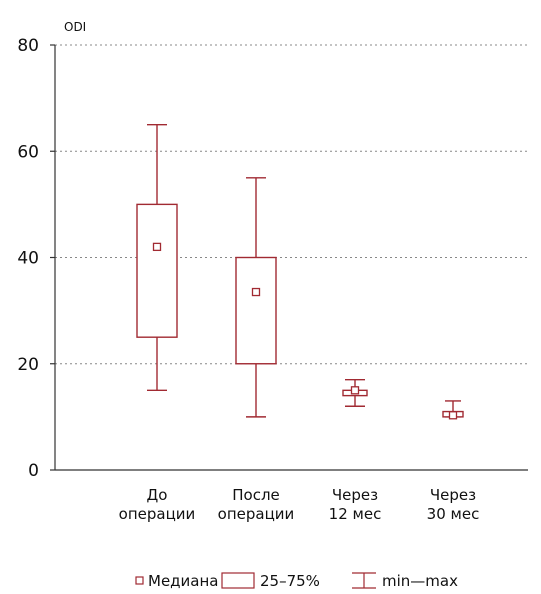 The width and height of the screenshot is (541, 594). I want to click on category-label: Через 12 мес, so click(355, 504).